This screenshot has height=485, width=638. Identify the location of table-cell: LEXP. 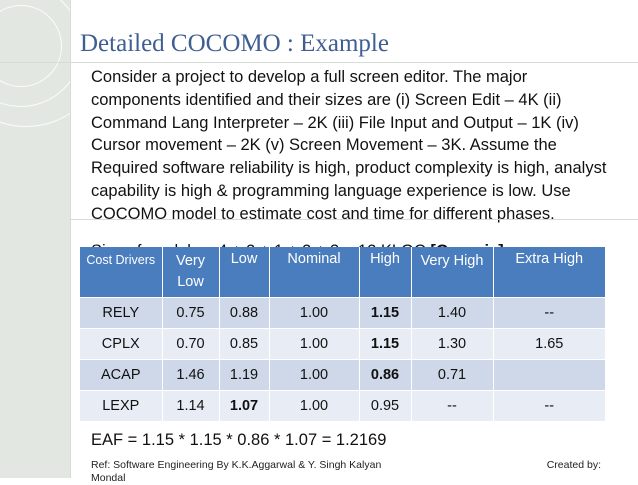
(121, 405).